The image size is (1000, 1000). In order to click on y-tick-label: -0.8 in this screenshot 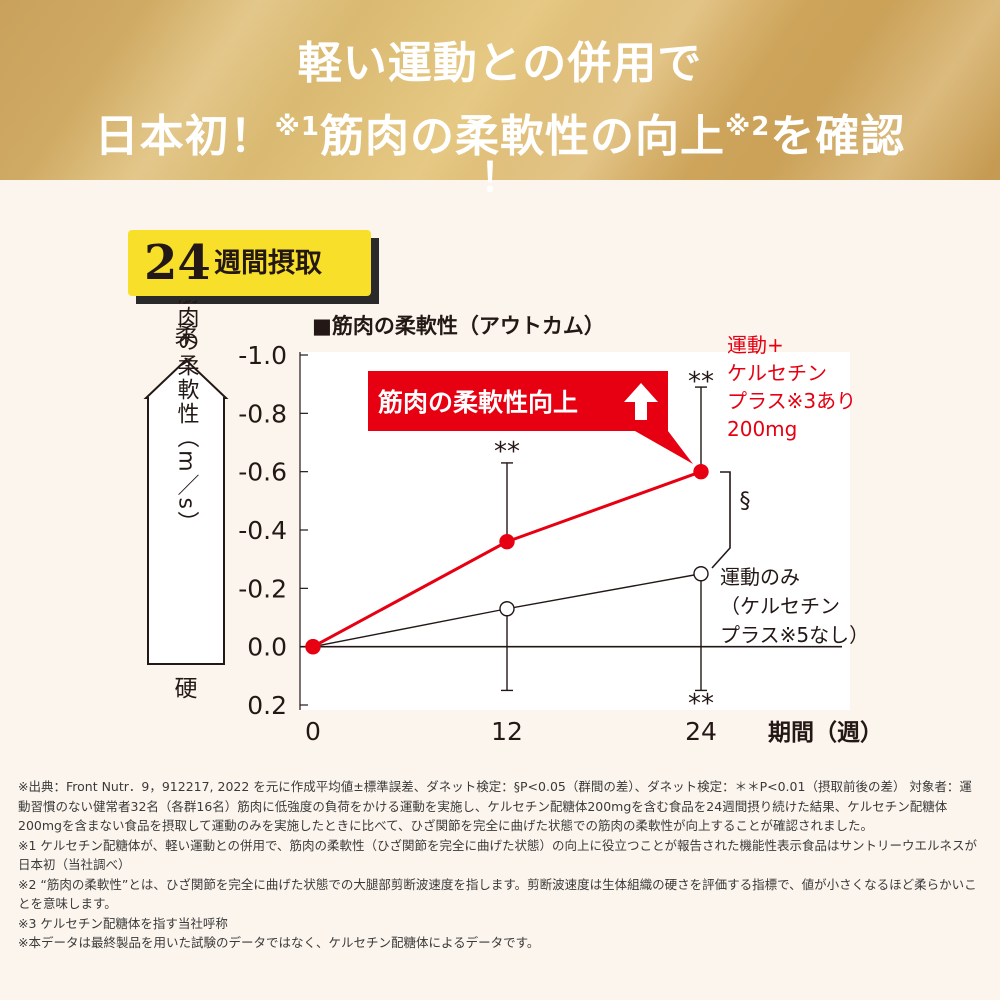, I will do `click(262, 413)`.